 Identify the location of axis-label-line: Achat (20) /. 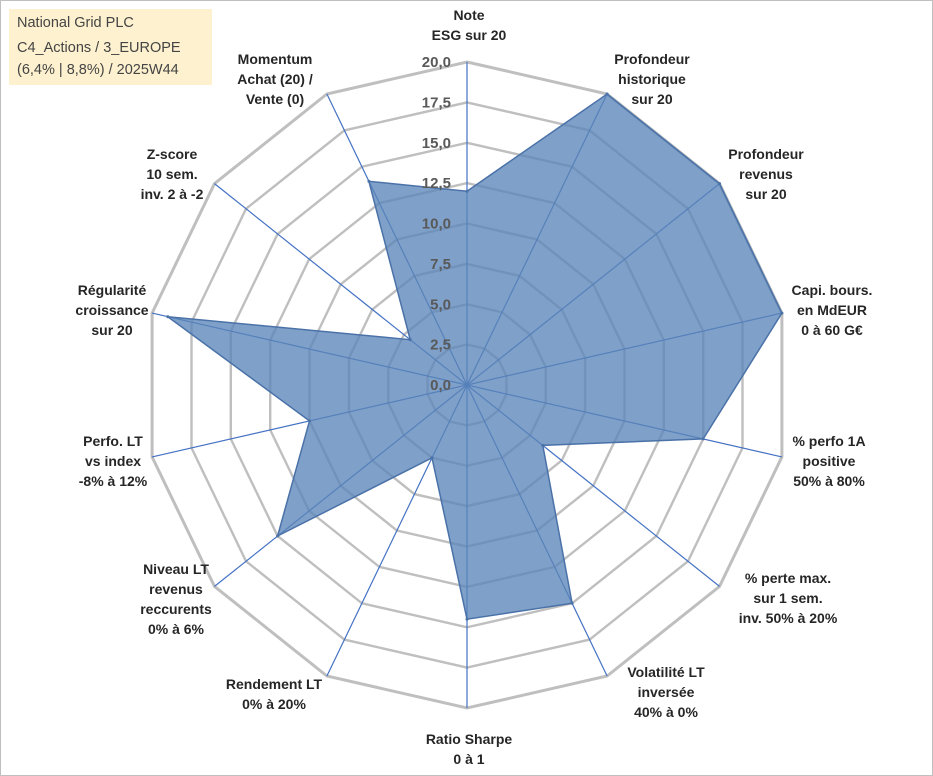
(275, 79).